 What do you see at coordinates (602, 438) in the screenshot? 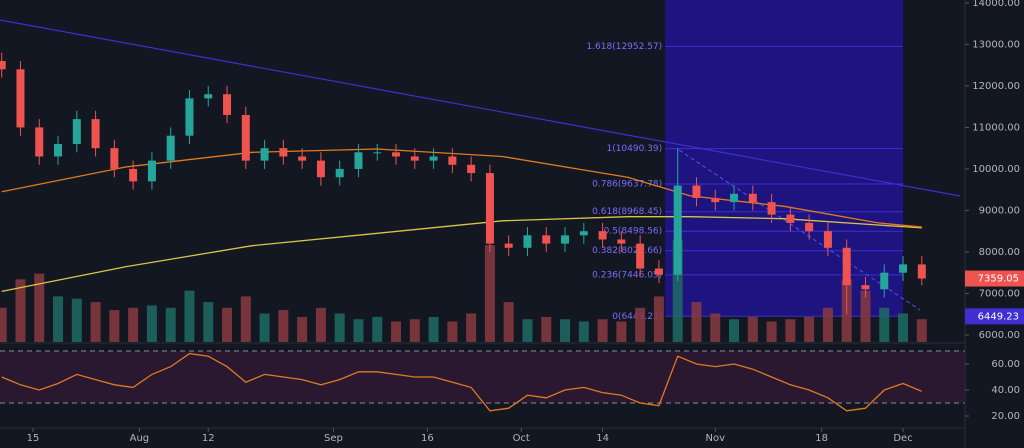
I see `x-tick-label: 14` at bounding box center [602, 438].